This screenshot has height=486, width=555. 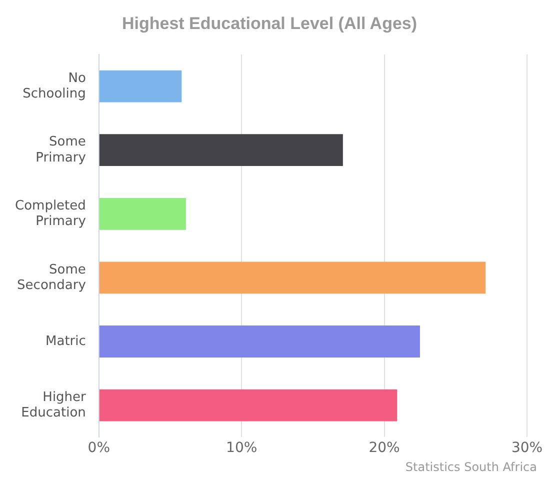 What do you see at coordinates (270, 23) in the screenshot?
I see `chart-title: Highest Educational Level (All Ages)` at bounding box center [270, 23].